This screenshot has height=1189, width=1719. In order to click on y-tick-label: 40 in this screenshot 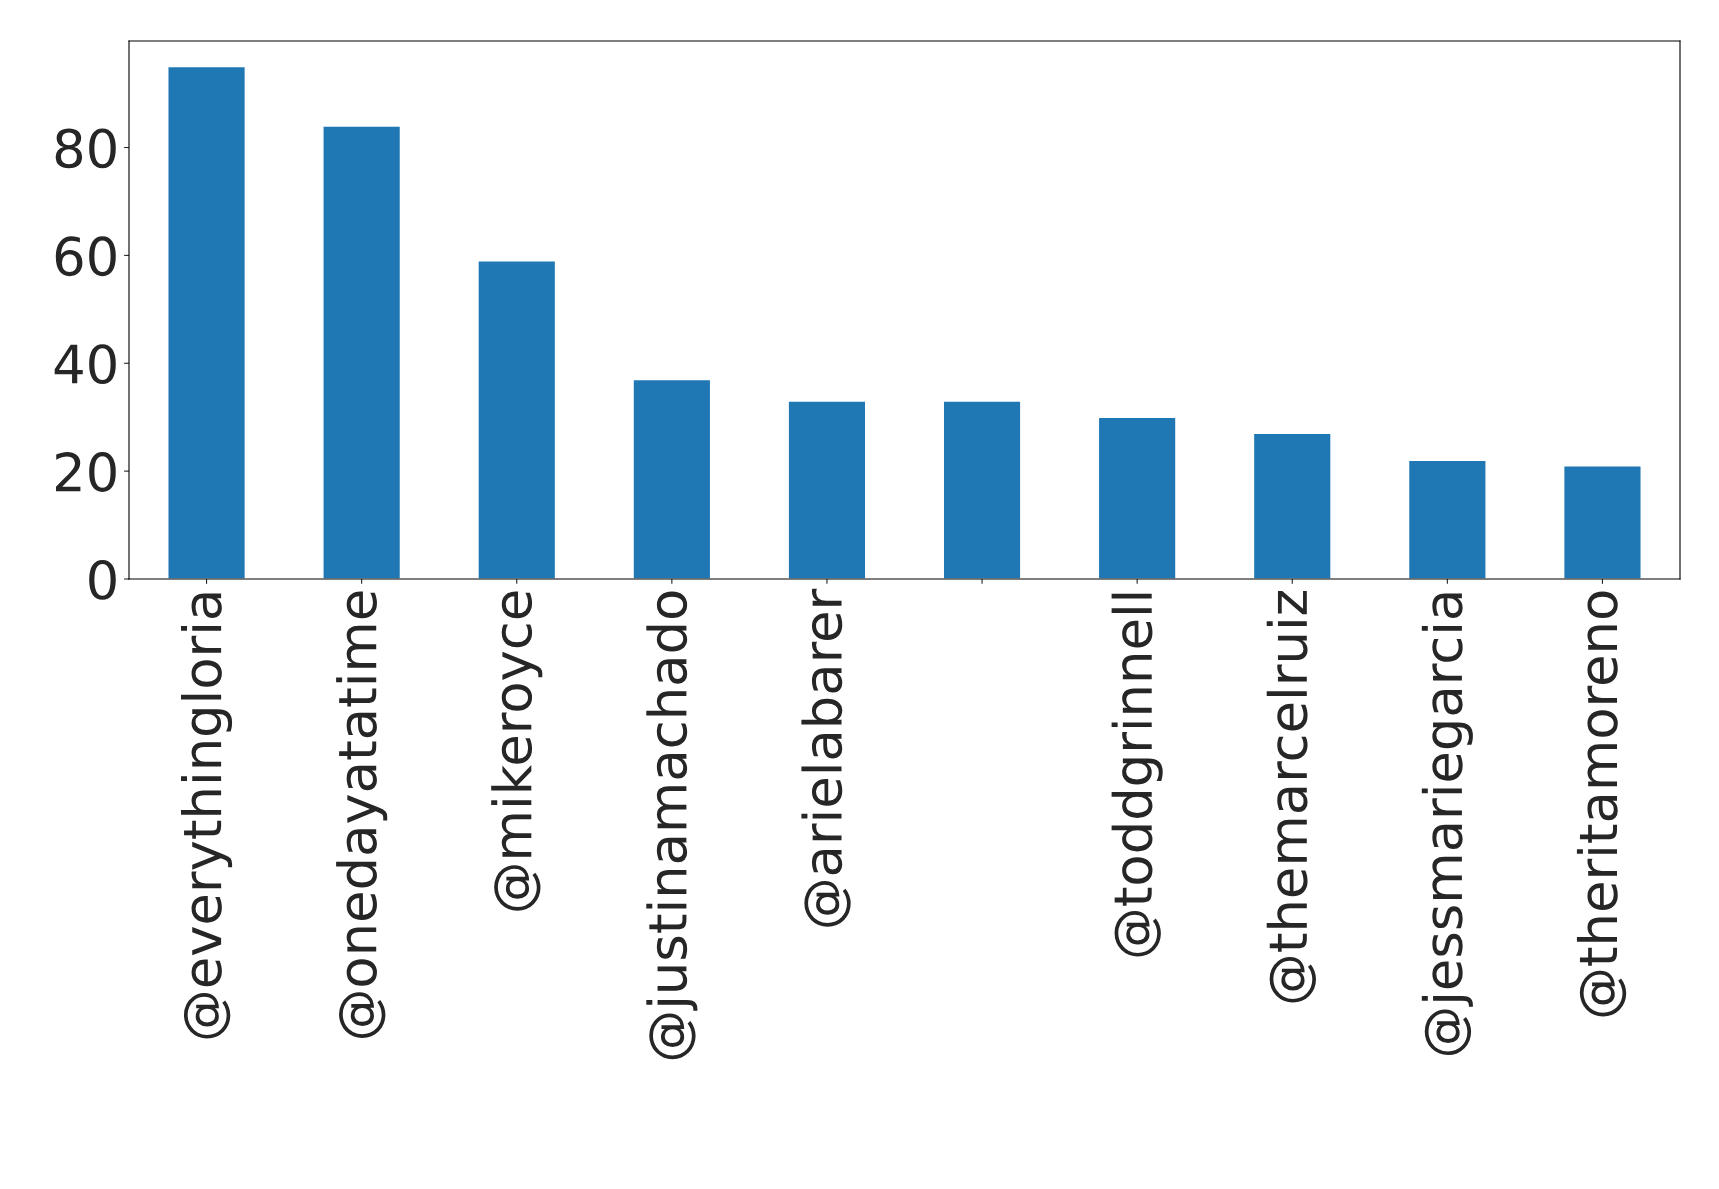, I will do `click(85, 364)`.